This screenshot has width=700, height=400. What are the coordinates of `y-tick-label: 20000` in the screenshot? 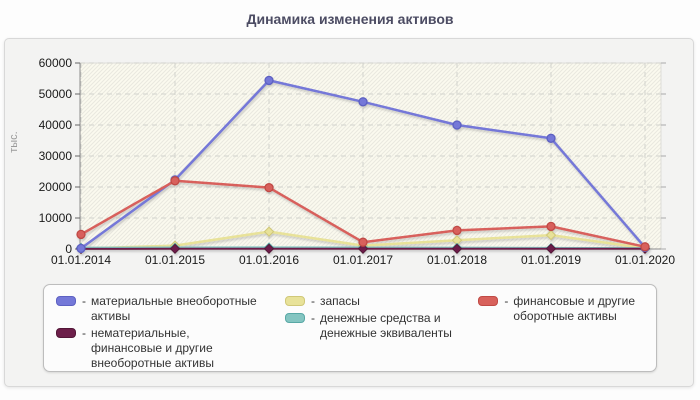 It's located at (56, 187).